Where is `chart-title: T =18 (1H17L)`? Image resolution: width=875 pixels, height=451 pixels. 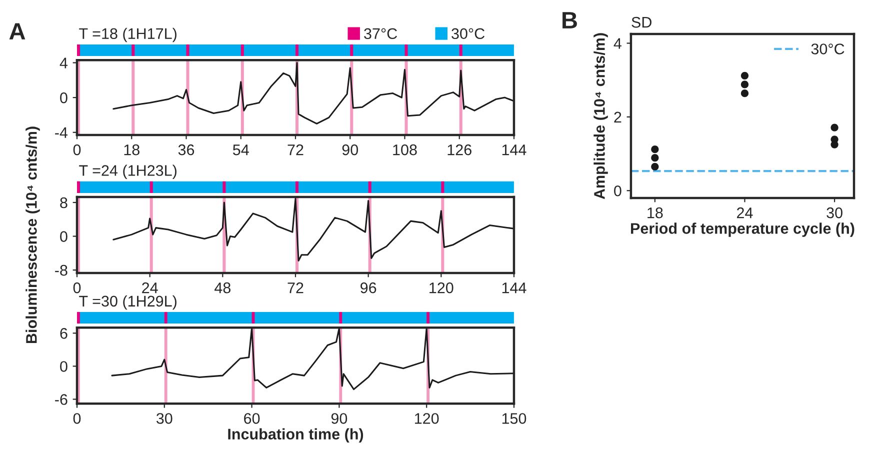 chart-title: T =18 (1H17L) is located at coordinates (127, 35).